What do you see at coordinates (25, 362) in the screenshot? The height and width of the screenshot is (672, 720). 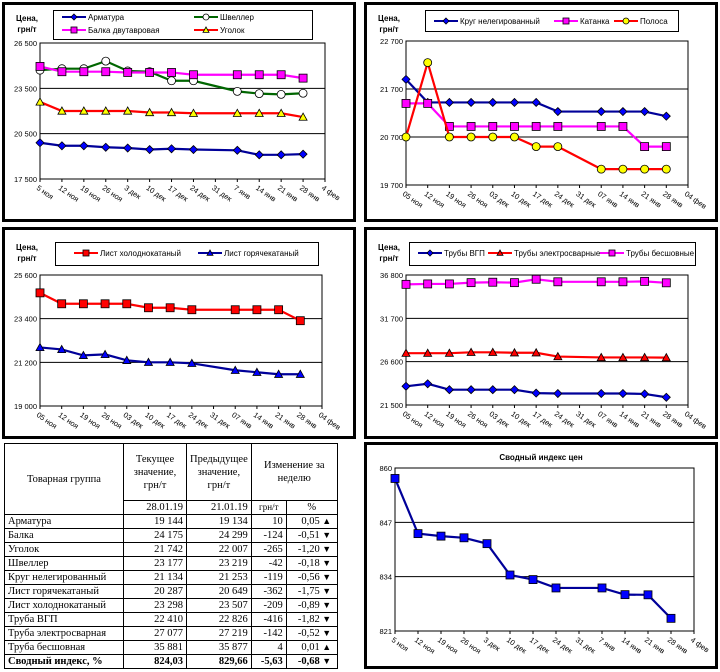 I see `y-tick-label: 21 200` at bounding box center [25, 362].